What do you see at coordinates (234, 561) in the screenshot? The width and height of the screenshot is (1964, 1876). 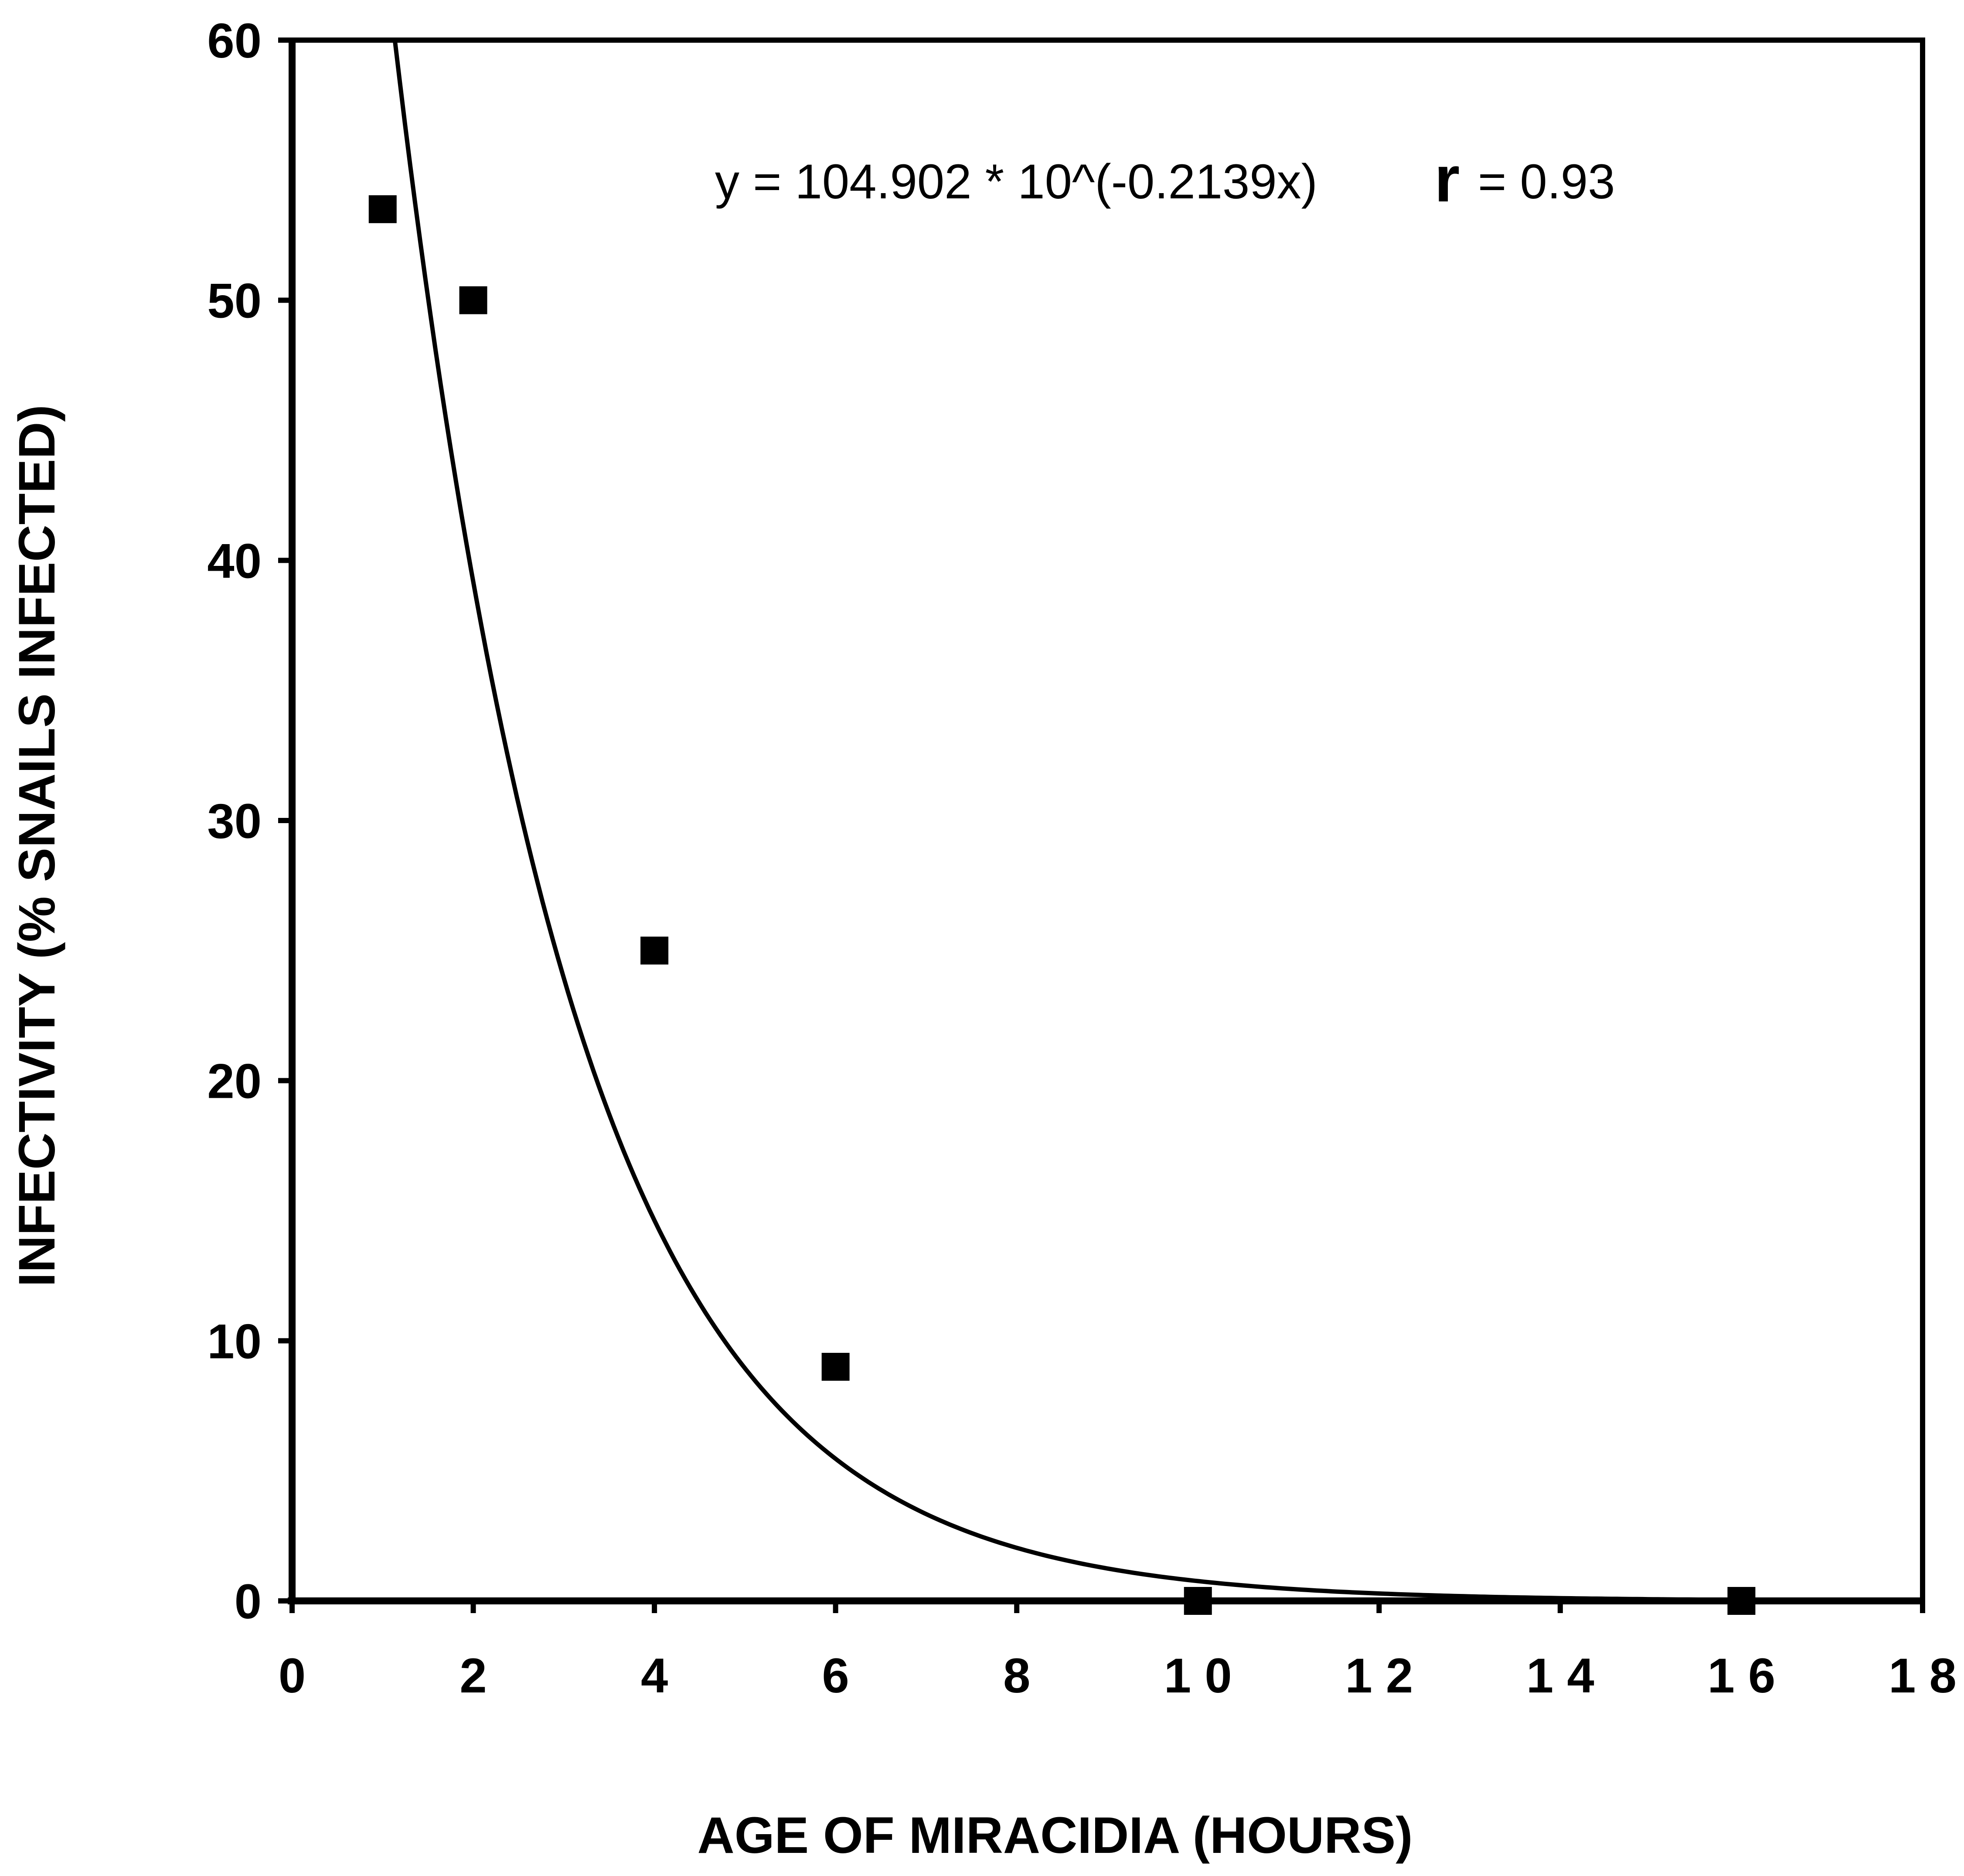 I see `y-tick-label: 40` at bounding box center [234, 561].